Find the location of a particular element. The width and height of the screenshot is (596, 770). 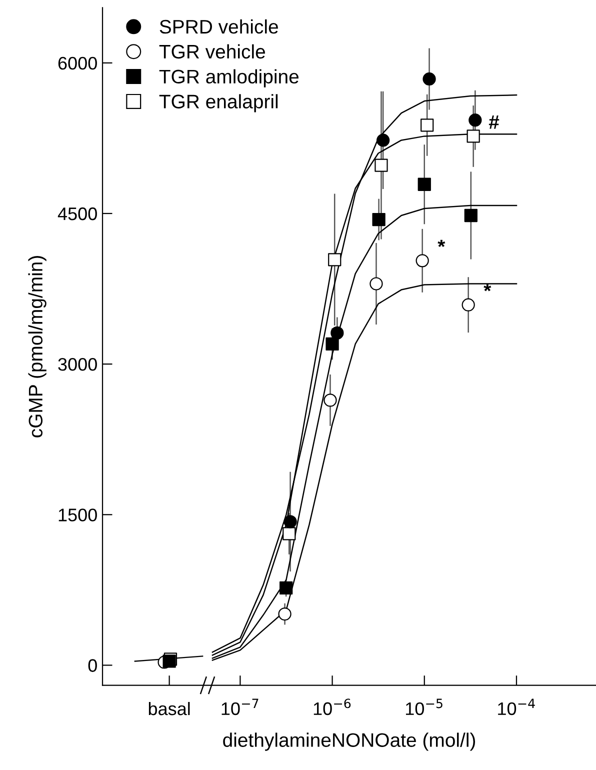

x-tick-label: basal is located at coordinates (169, 709).